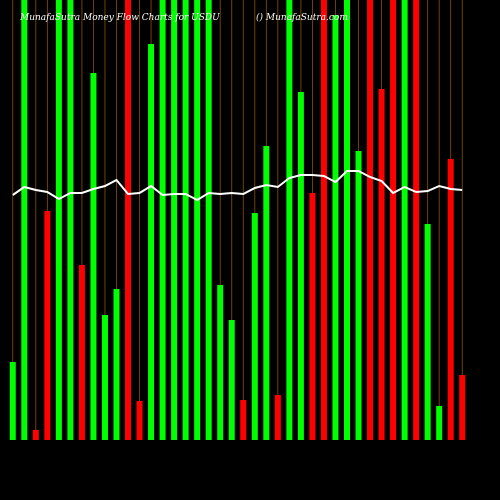  I want to click on chart-title: MunafaSutra Money Flow Charts for USDU, so click(119, 18).